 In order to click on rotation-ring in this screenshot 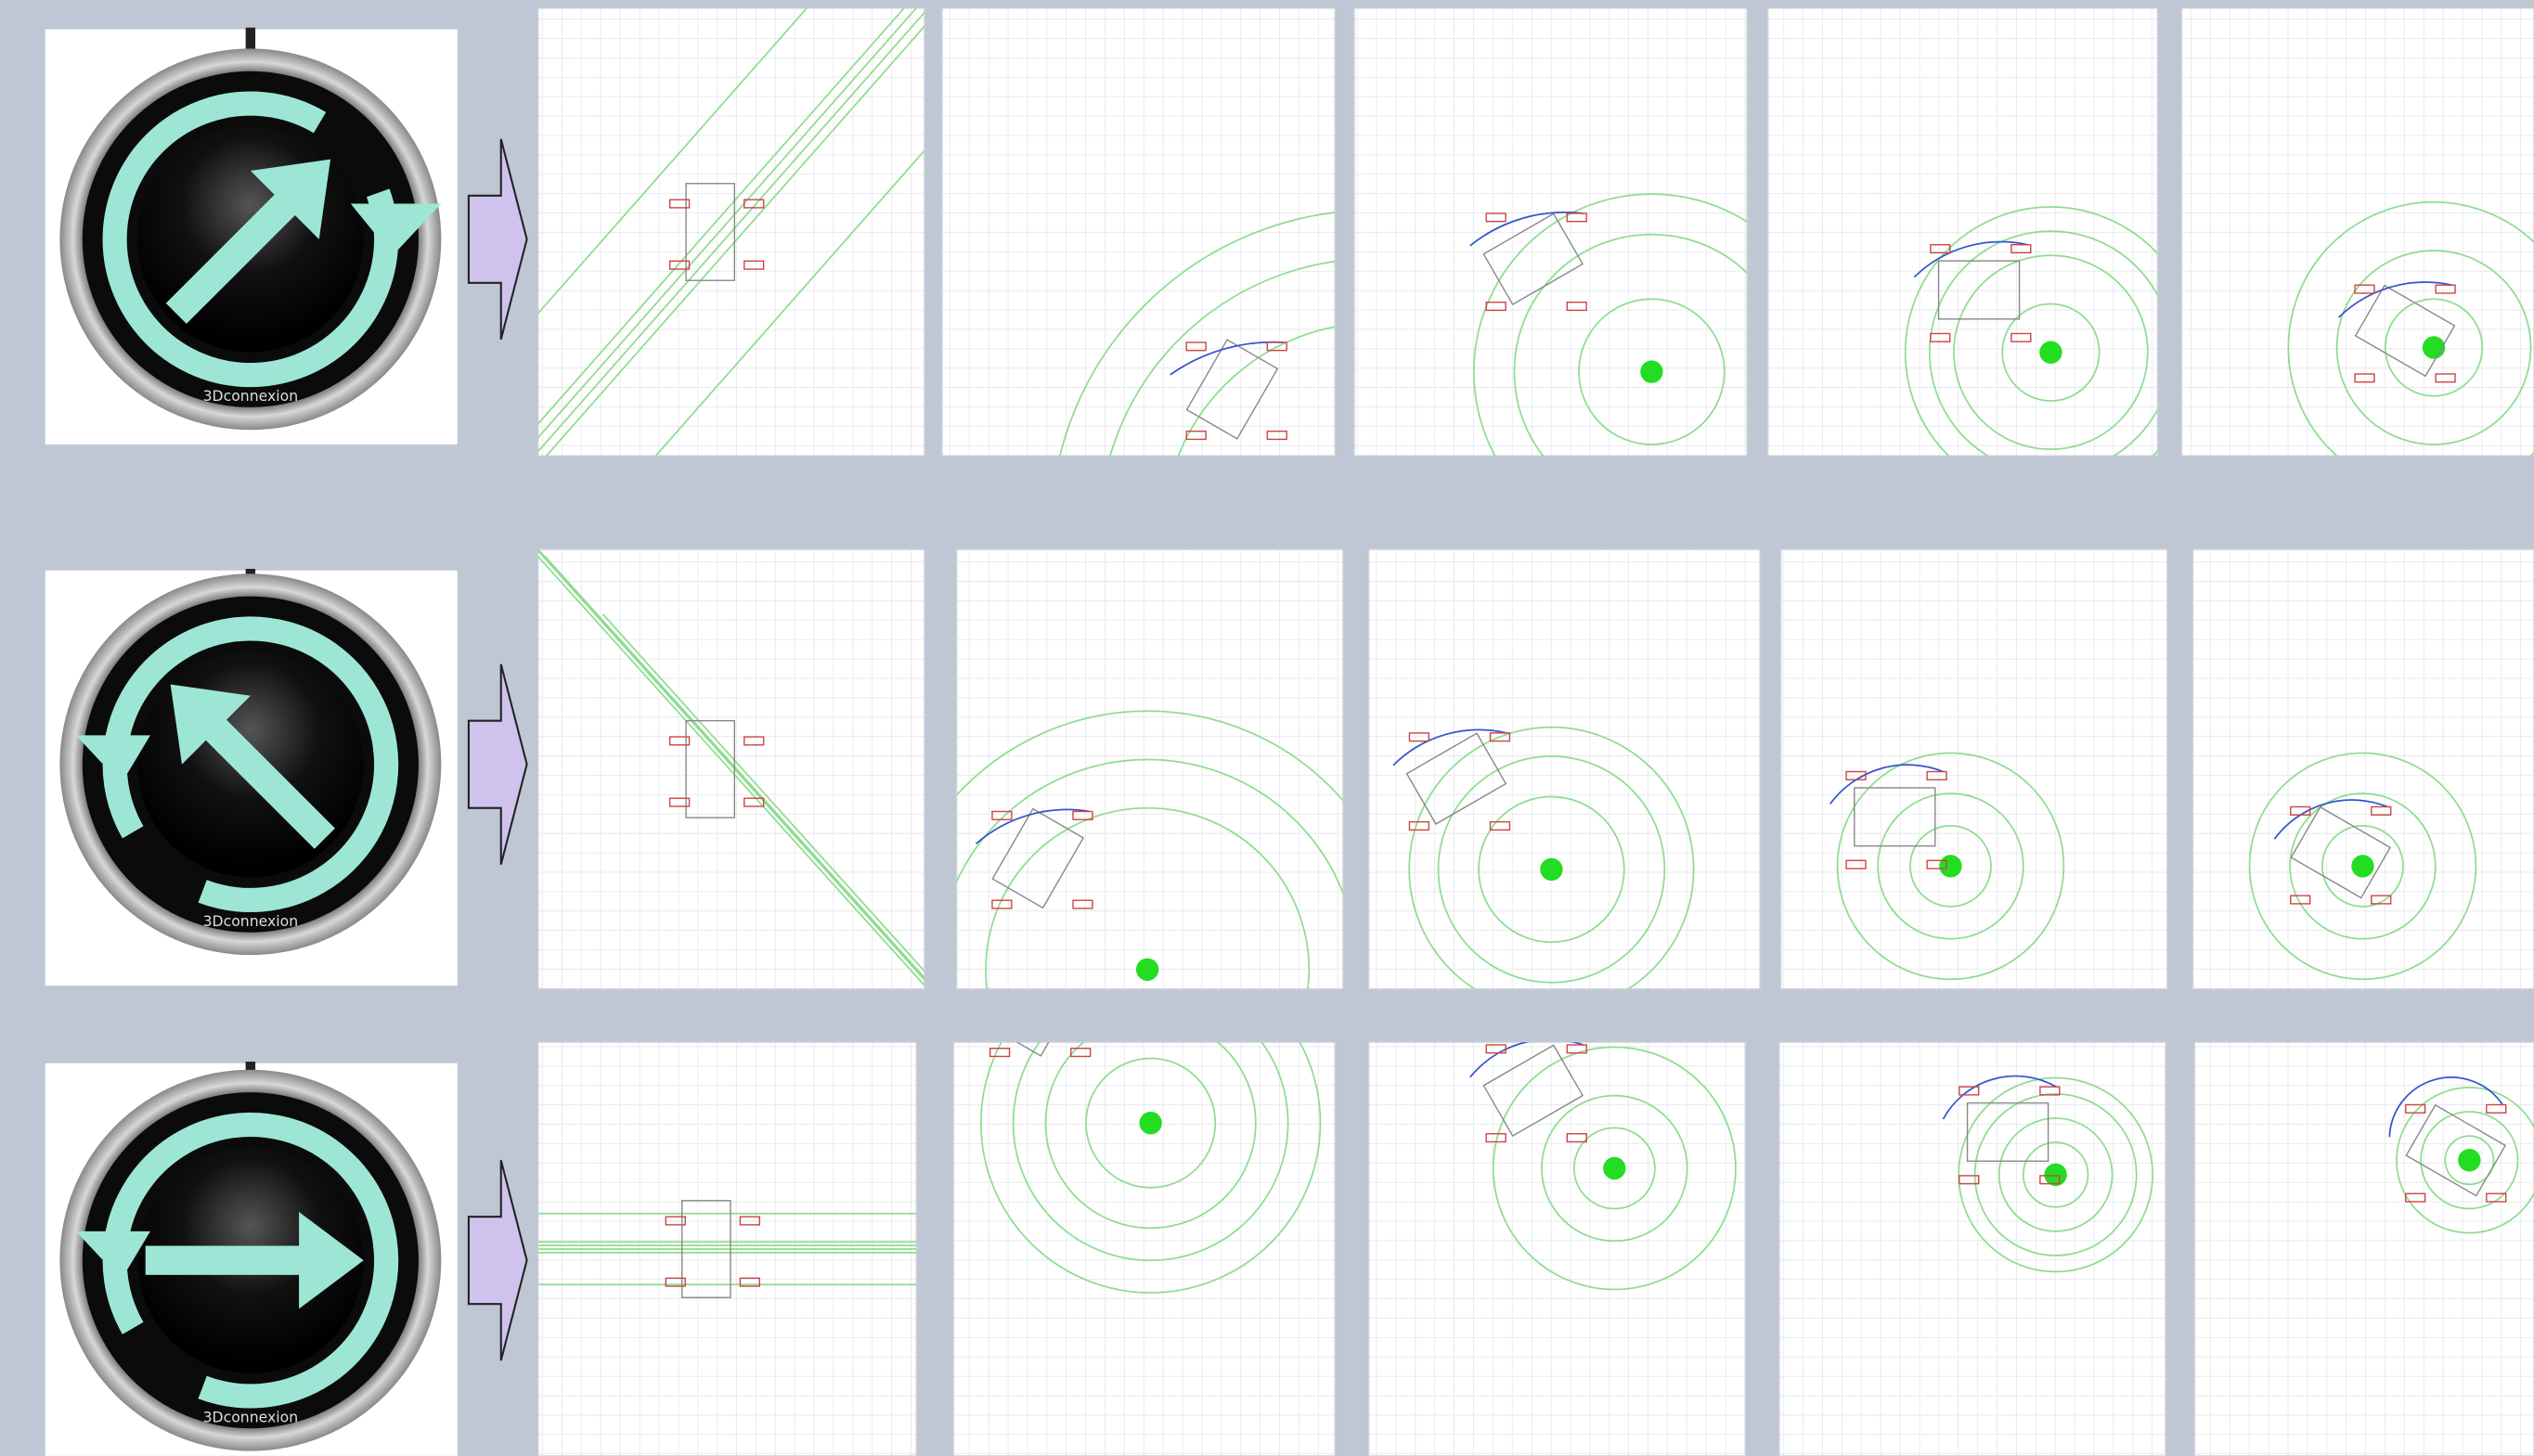, I will do `click(251, 1260)`.